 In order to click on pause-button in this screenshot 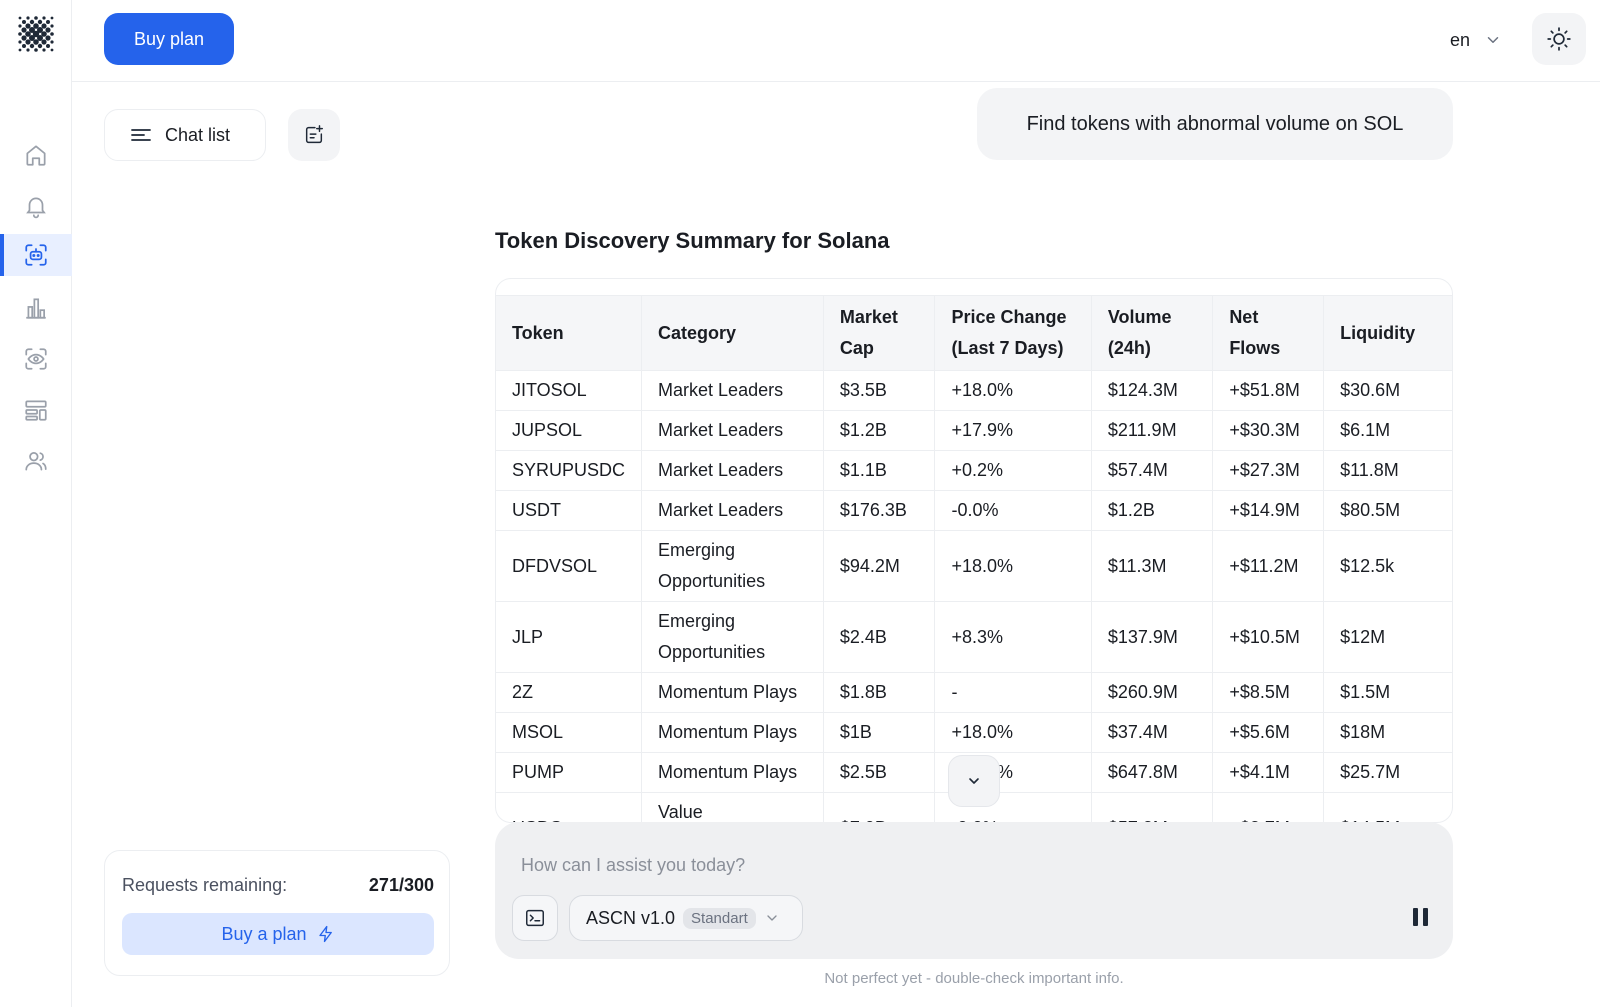, I will do `click(1420, 917)`.